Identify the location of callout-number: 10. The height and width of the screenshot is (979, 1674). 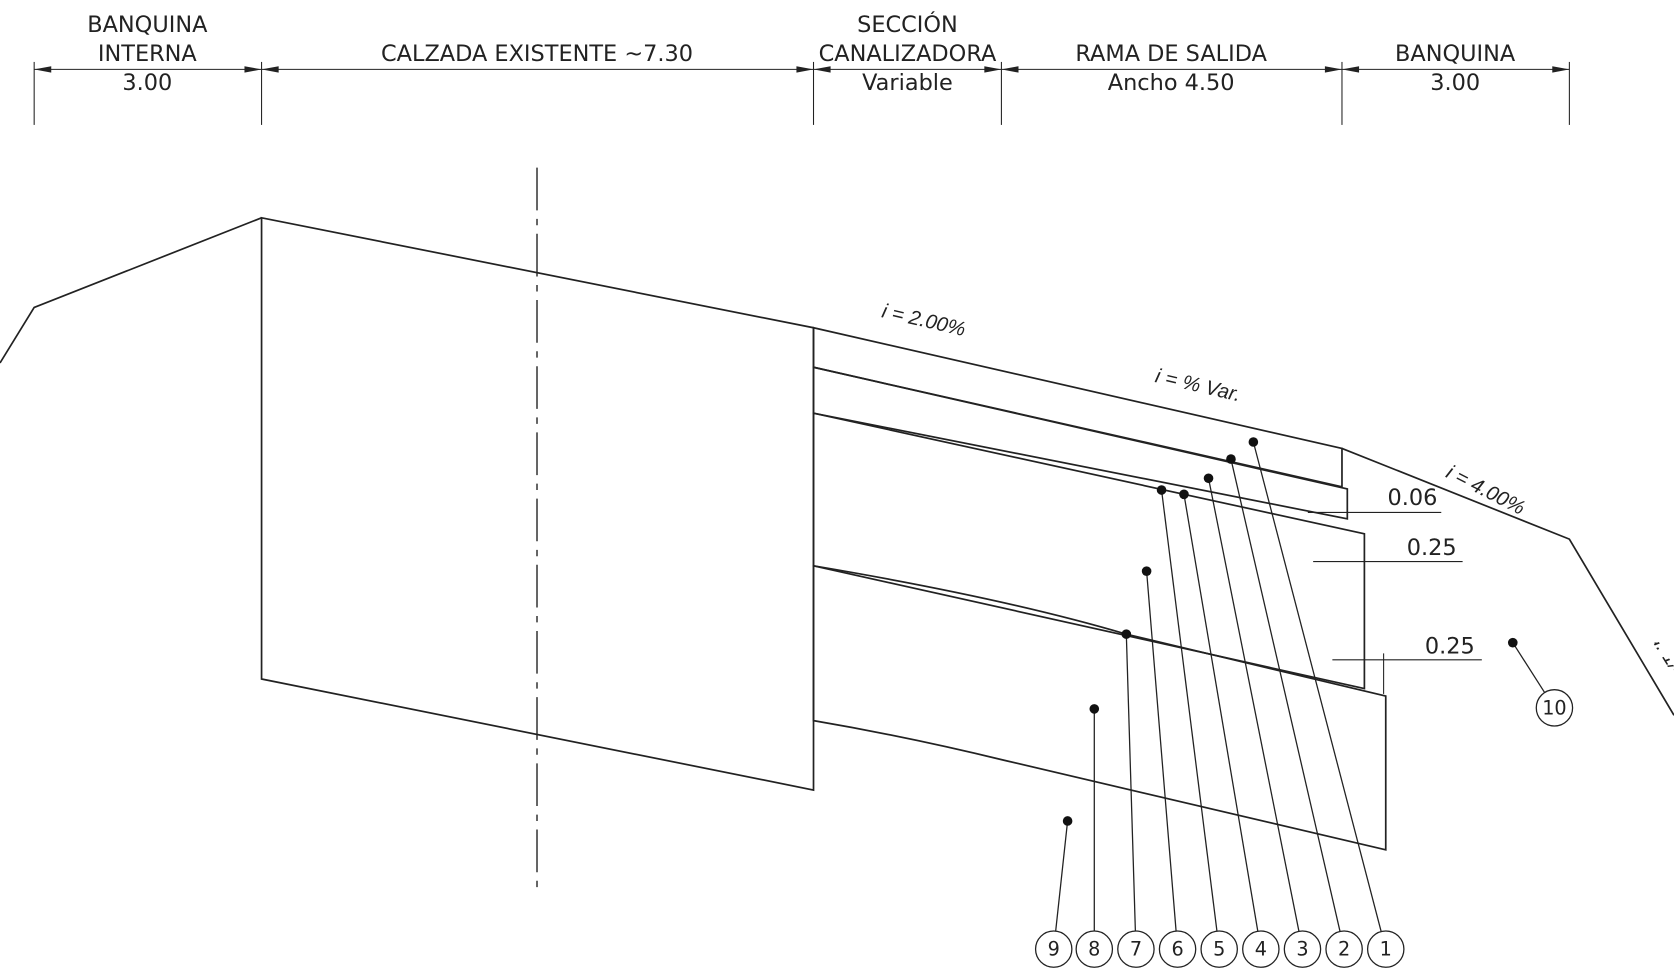
(1554, 707).